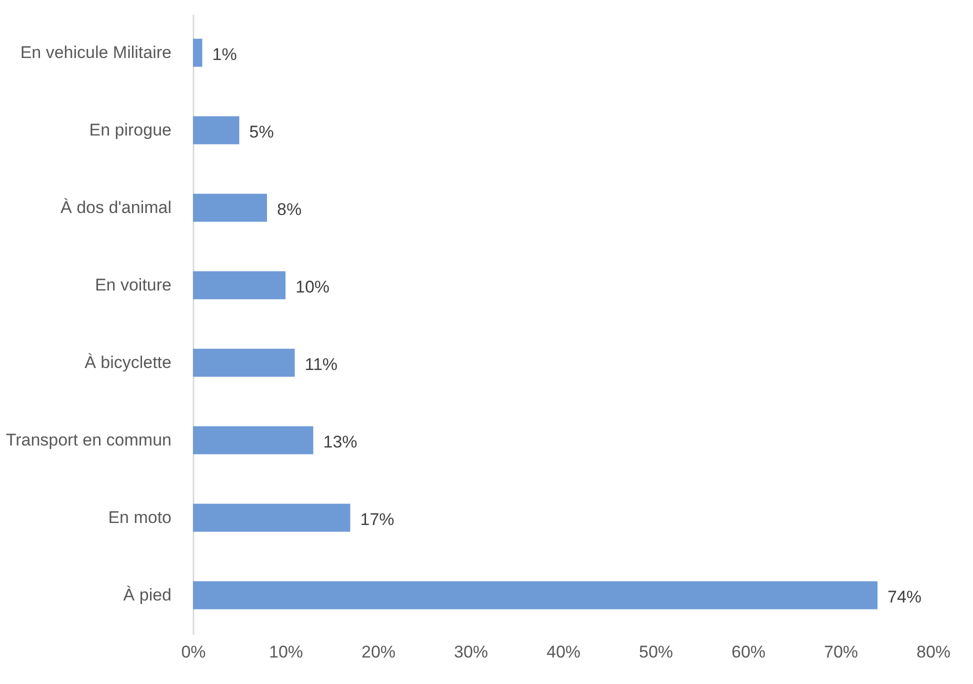  I want to click on x-tick-label: 0%, so click(193, 652).